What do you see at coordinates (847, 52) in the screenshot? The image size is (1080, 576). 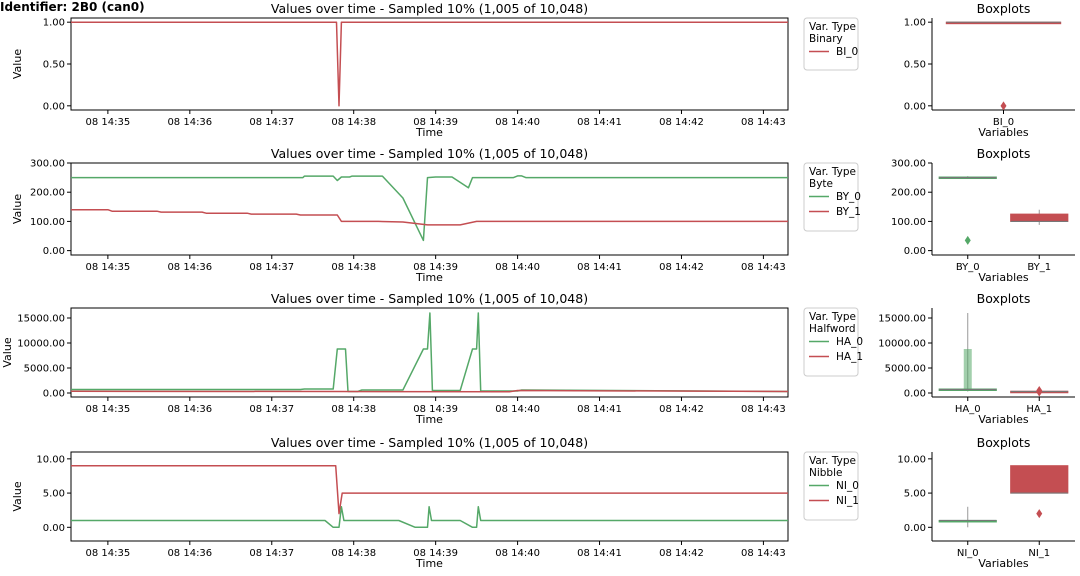 I see `legend-entry: BI_0` at bounding box center [847, 52].